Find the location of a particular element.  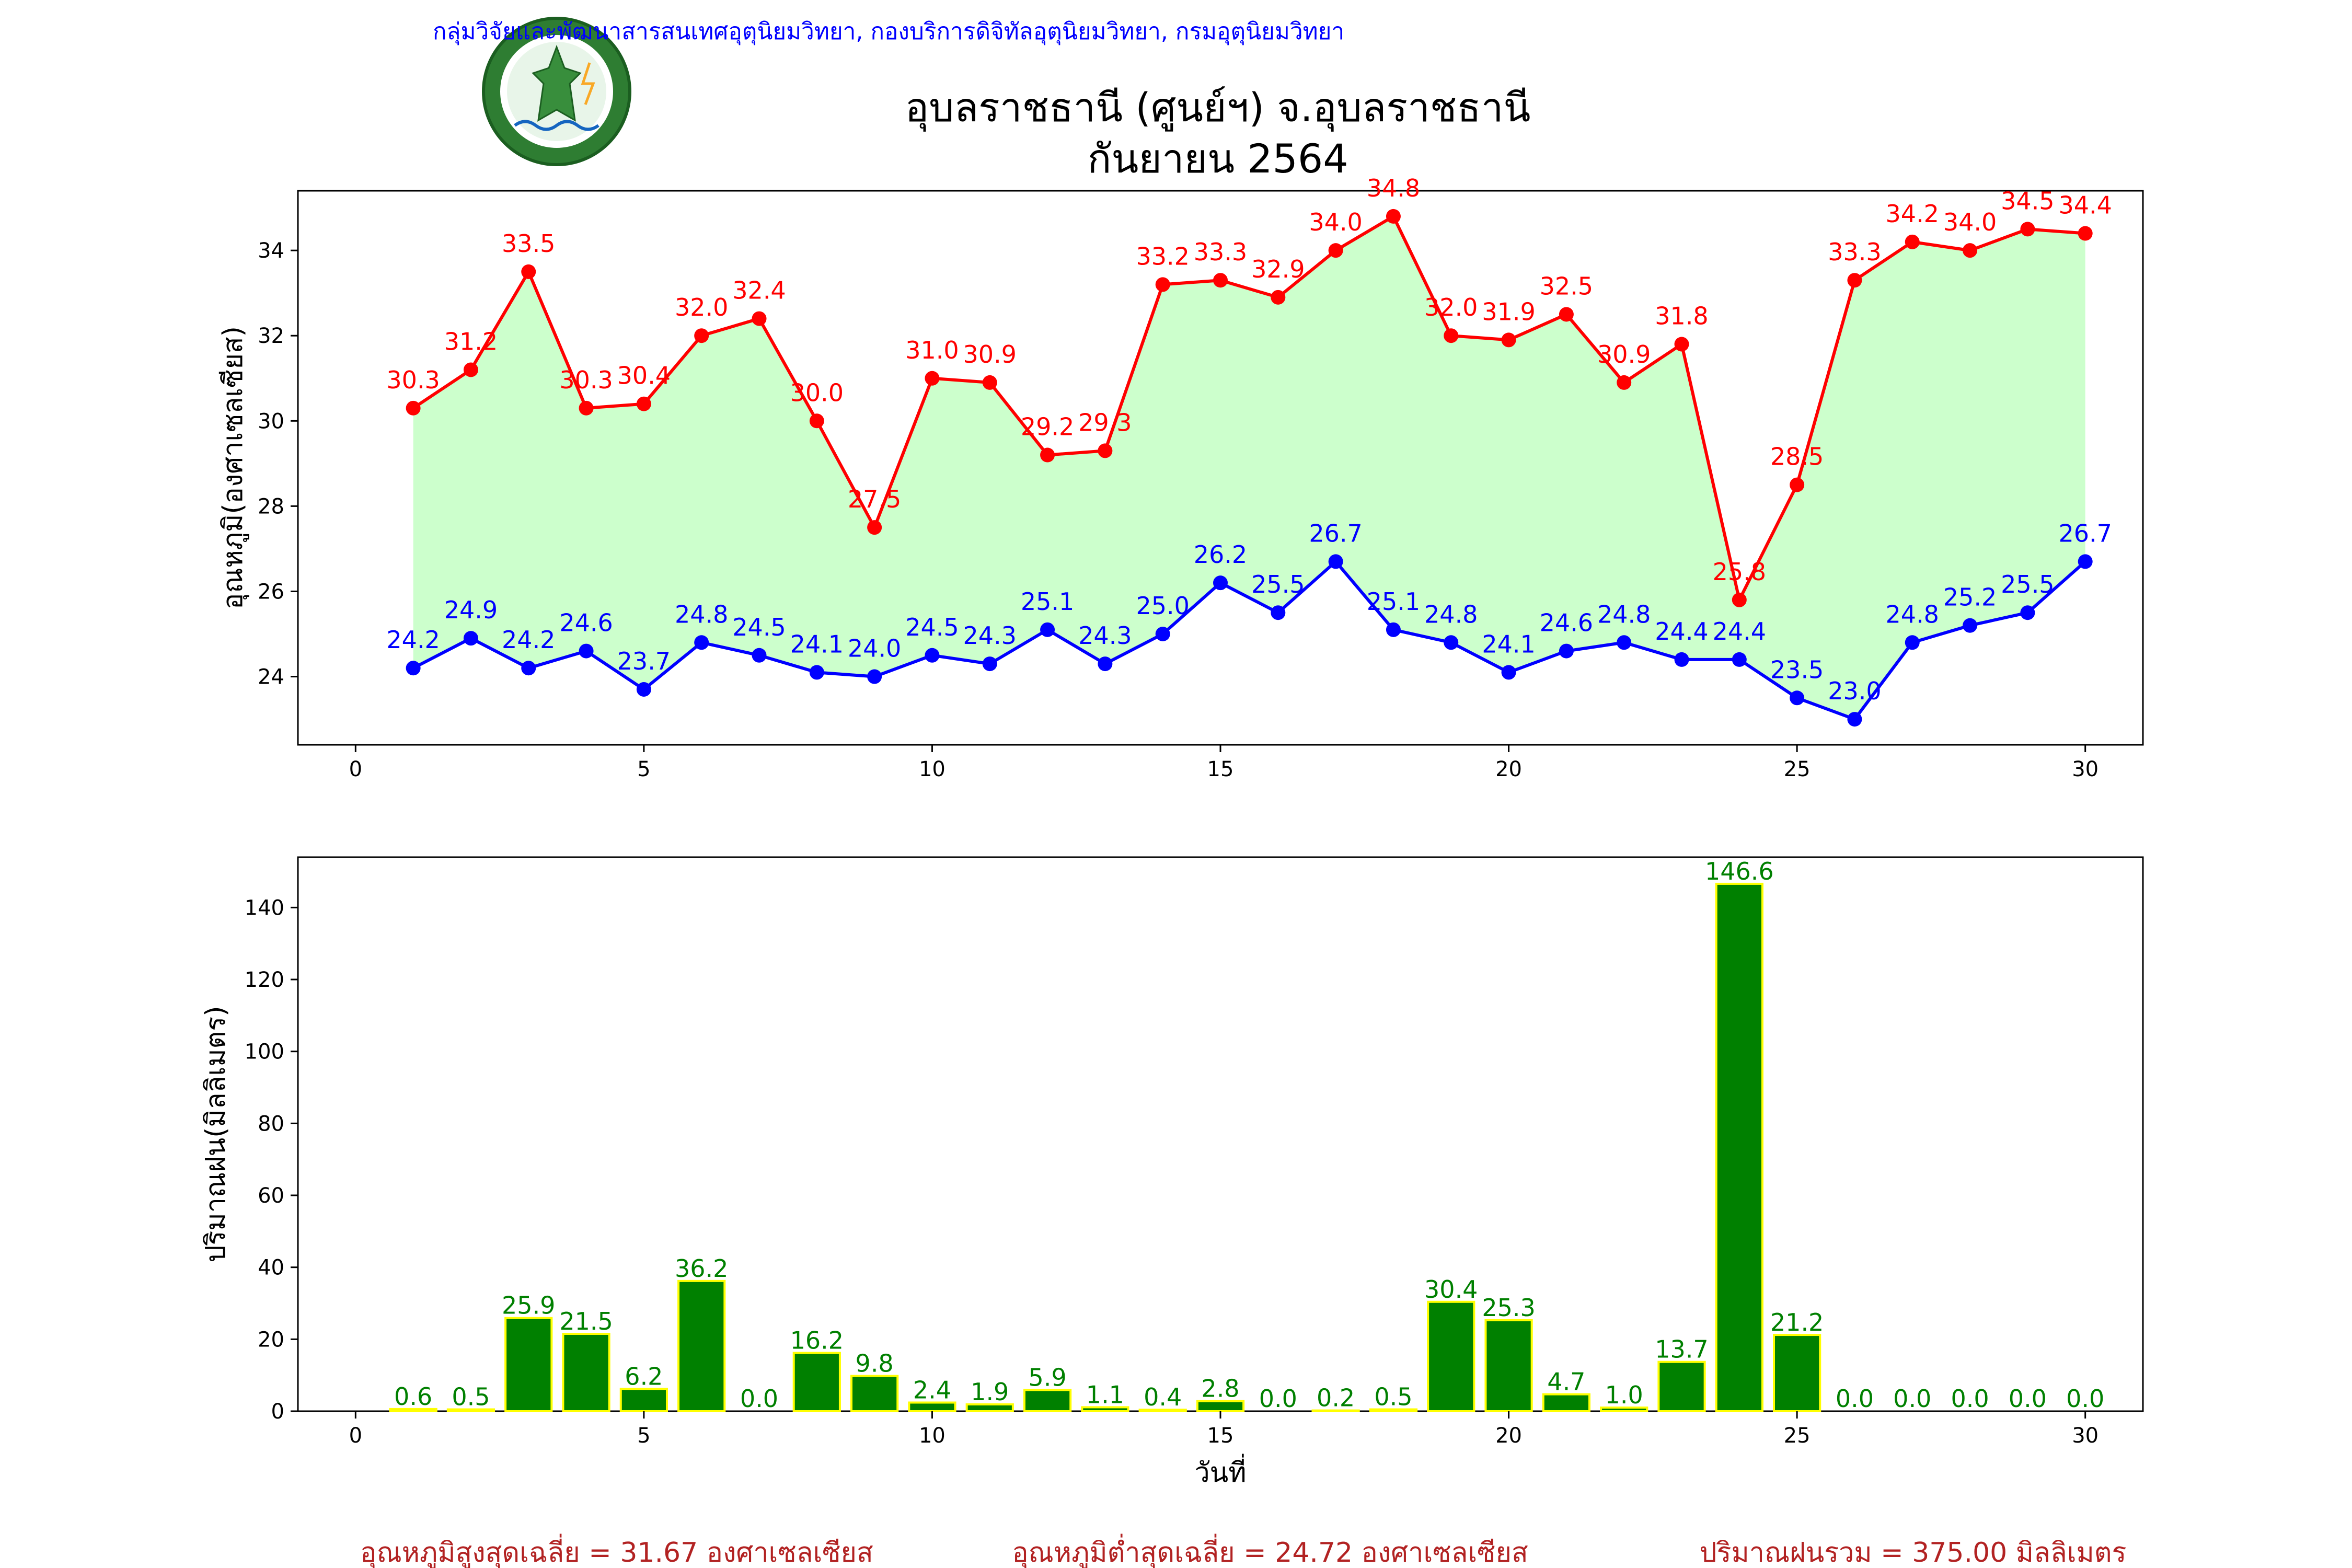

temp-y-tick-label: 34 is located at coordinates (271, 251).